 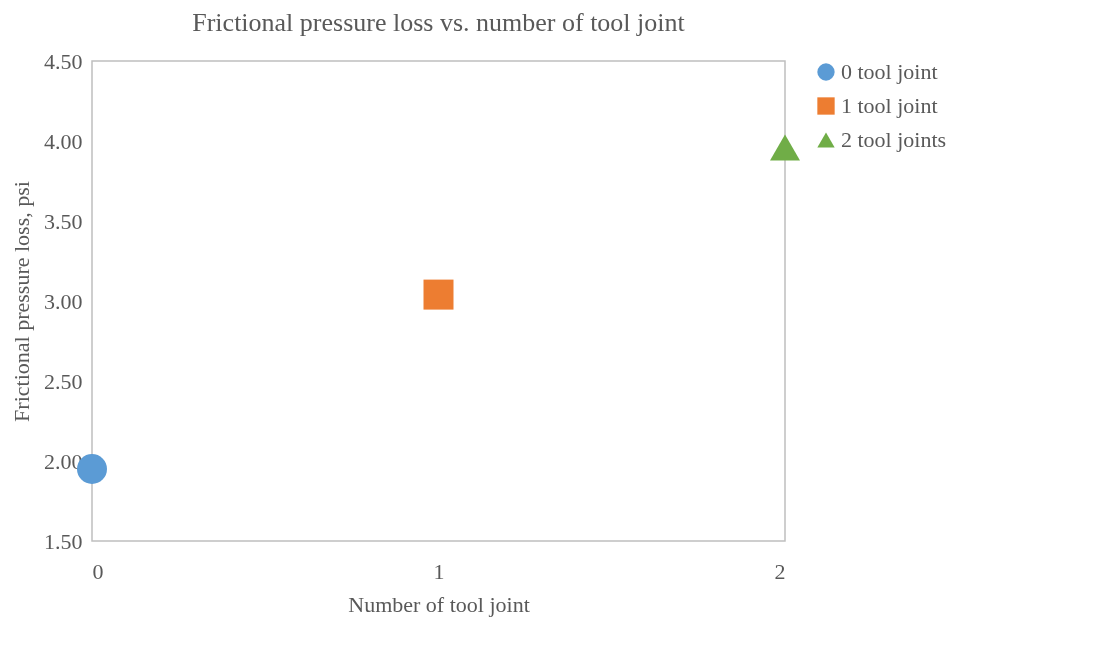 What do you see at coordinates (439, 604) in the screenshot?
I see `x-axis-title: Number of tool joint` at bounding box center [439, 604].